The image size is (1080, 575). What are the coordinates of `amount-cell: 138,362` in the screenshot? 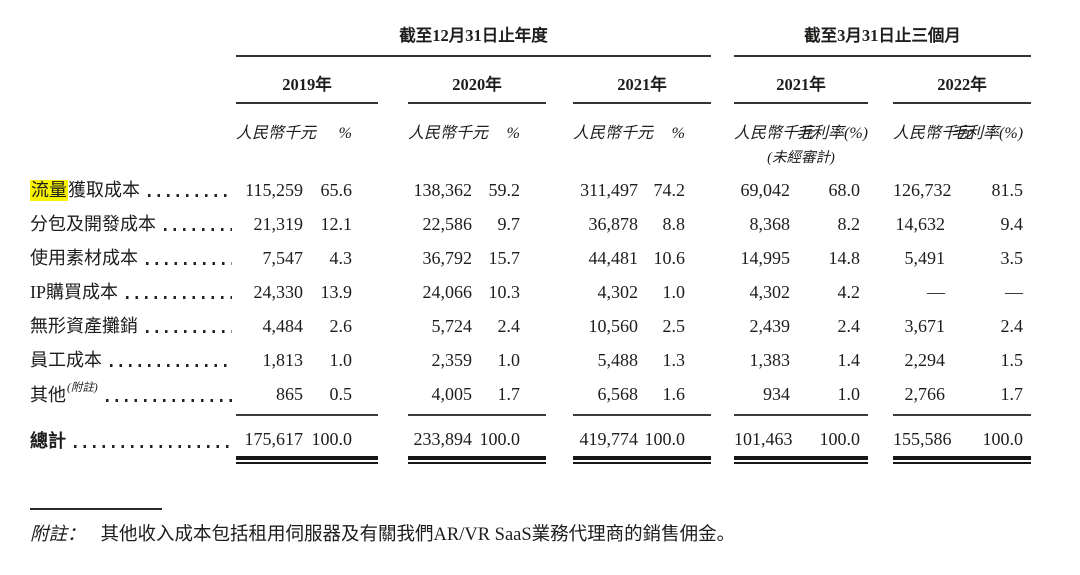 It's located at (443, 190).